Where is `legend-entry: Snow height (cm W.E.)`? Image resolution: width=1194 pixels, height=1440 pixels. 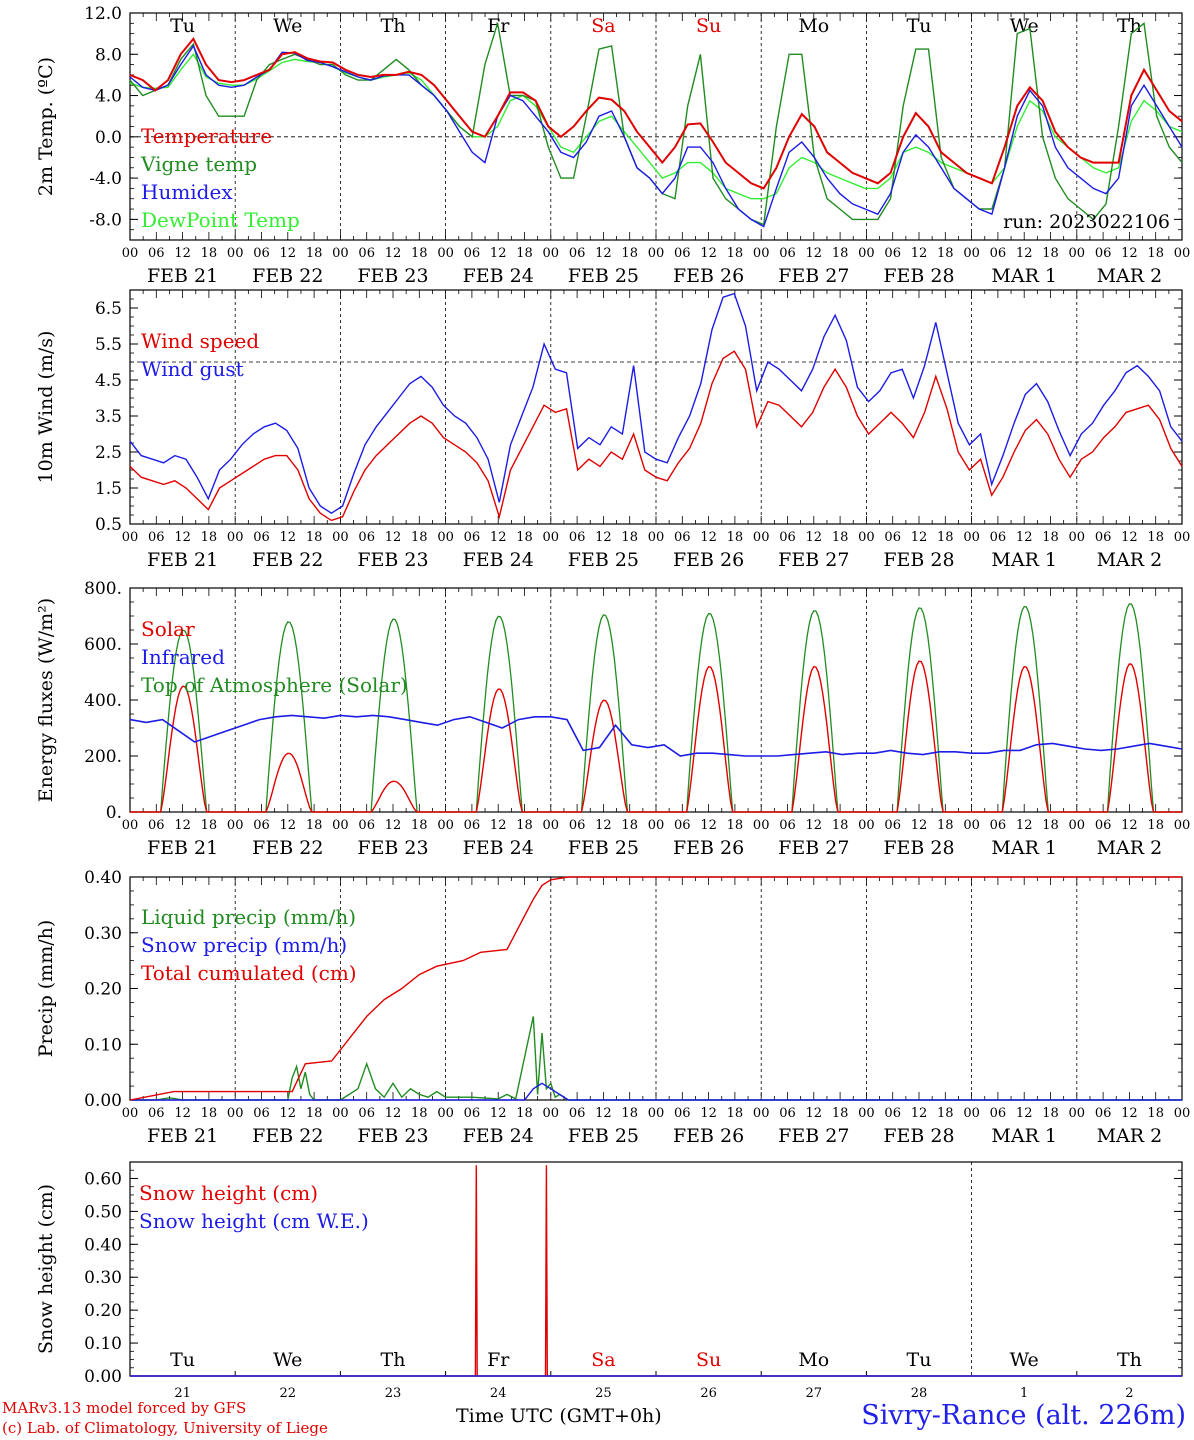
legend-entry: Snow height (cm W.E.) is located at coordinates (254, 1221).